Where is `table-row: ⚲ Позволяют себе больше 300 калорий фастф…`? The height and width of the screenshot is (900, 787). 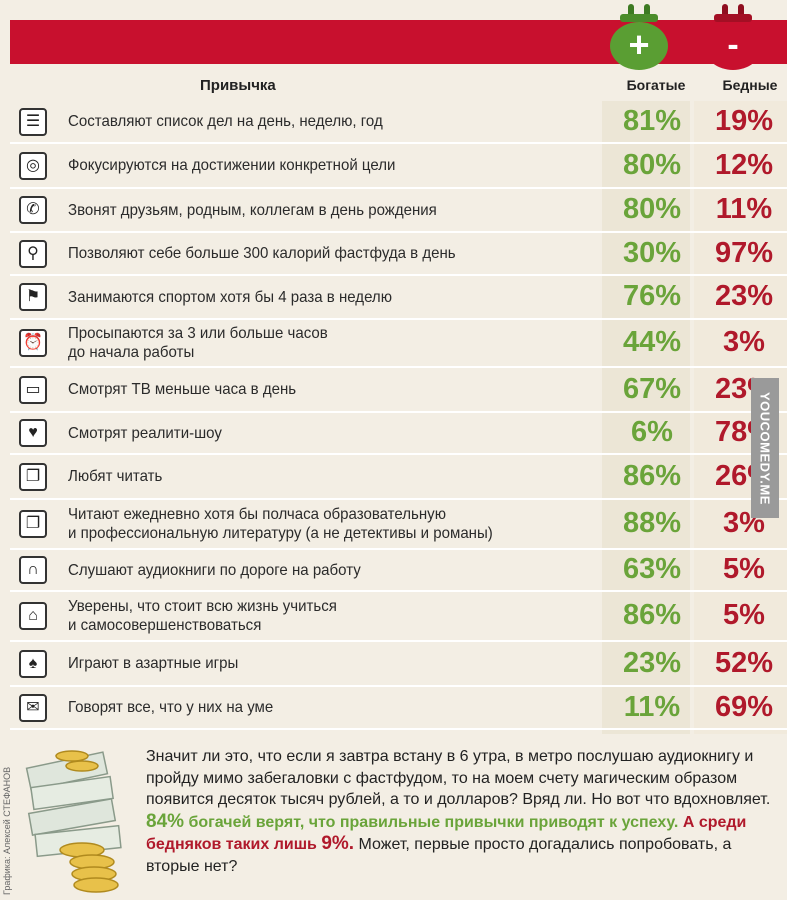
table-row: ⚲ Позволяют себе больше 300 калорий фастф… is located at coordinates (398, 254).